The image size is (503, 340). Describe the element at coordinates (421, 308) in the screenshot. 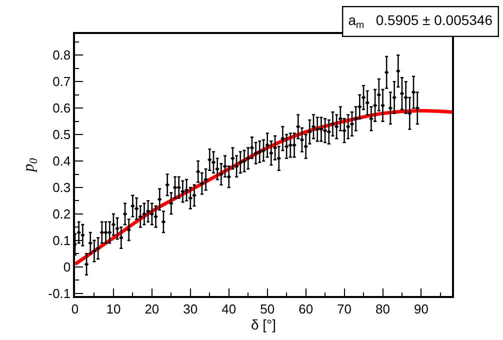

I see `x-tick-label: 90` at that location.